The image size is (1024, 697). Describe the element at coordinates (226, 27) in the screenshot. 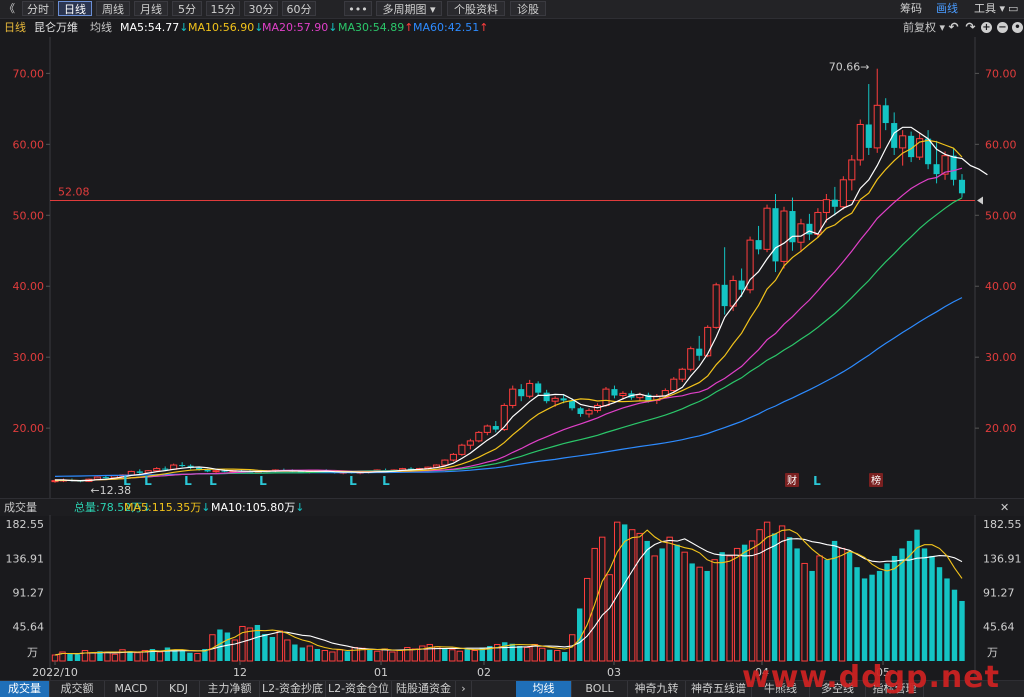

I see `ma10-value: MA10:56.90↓` at that location.